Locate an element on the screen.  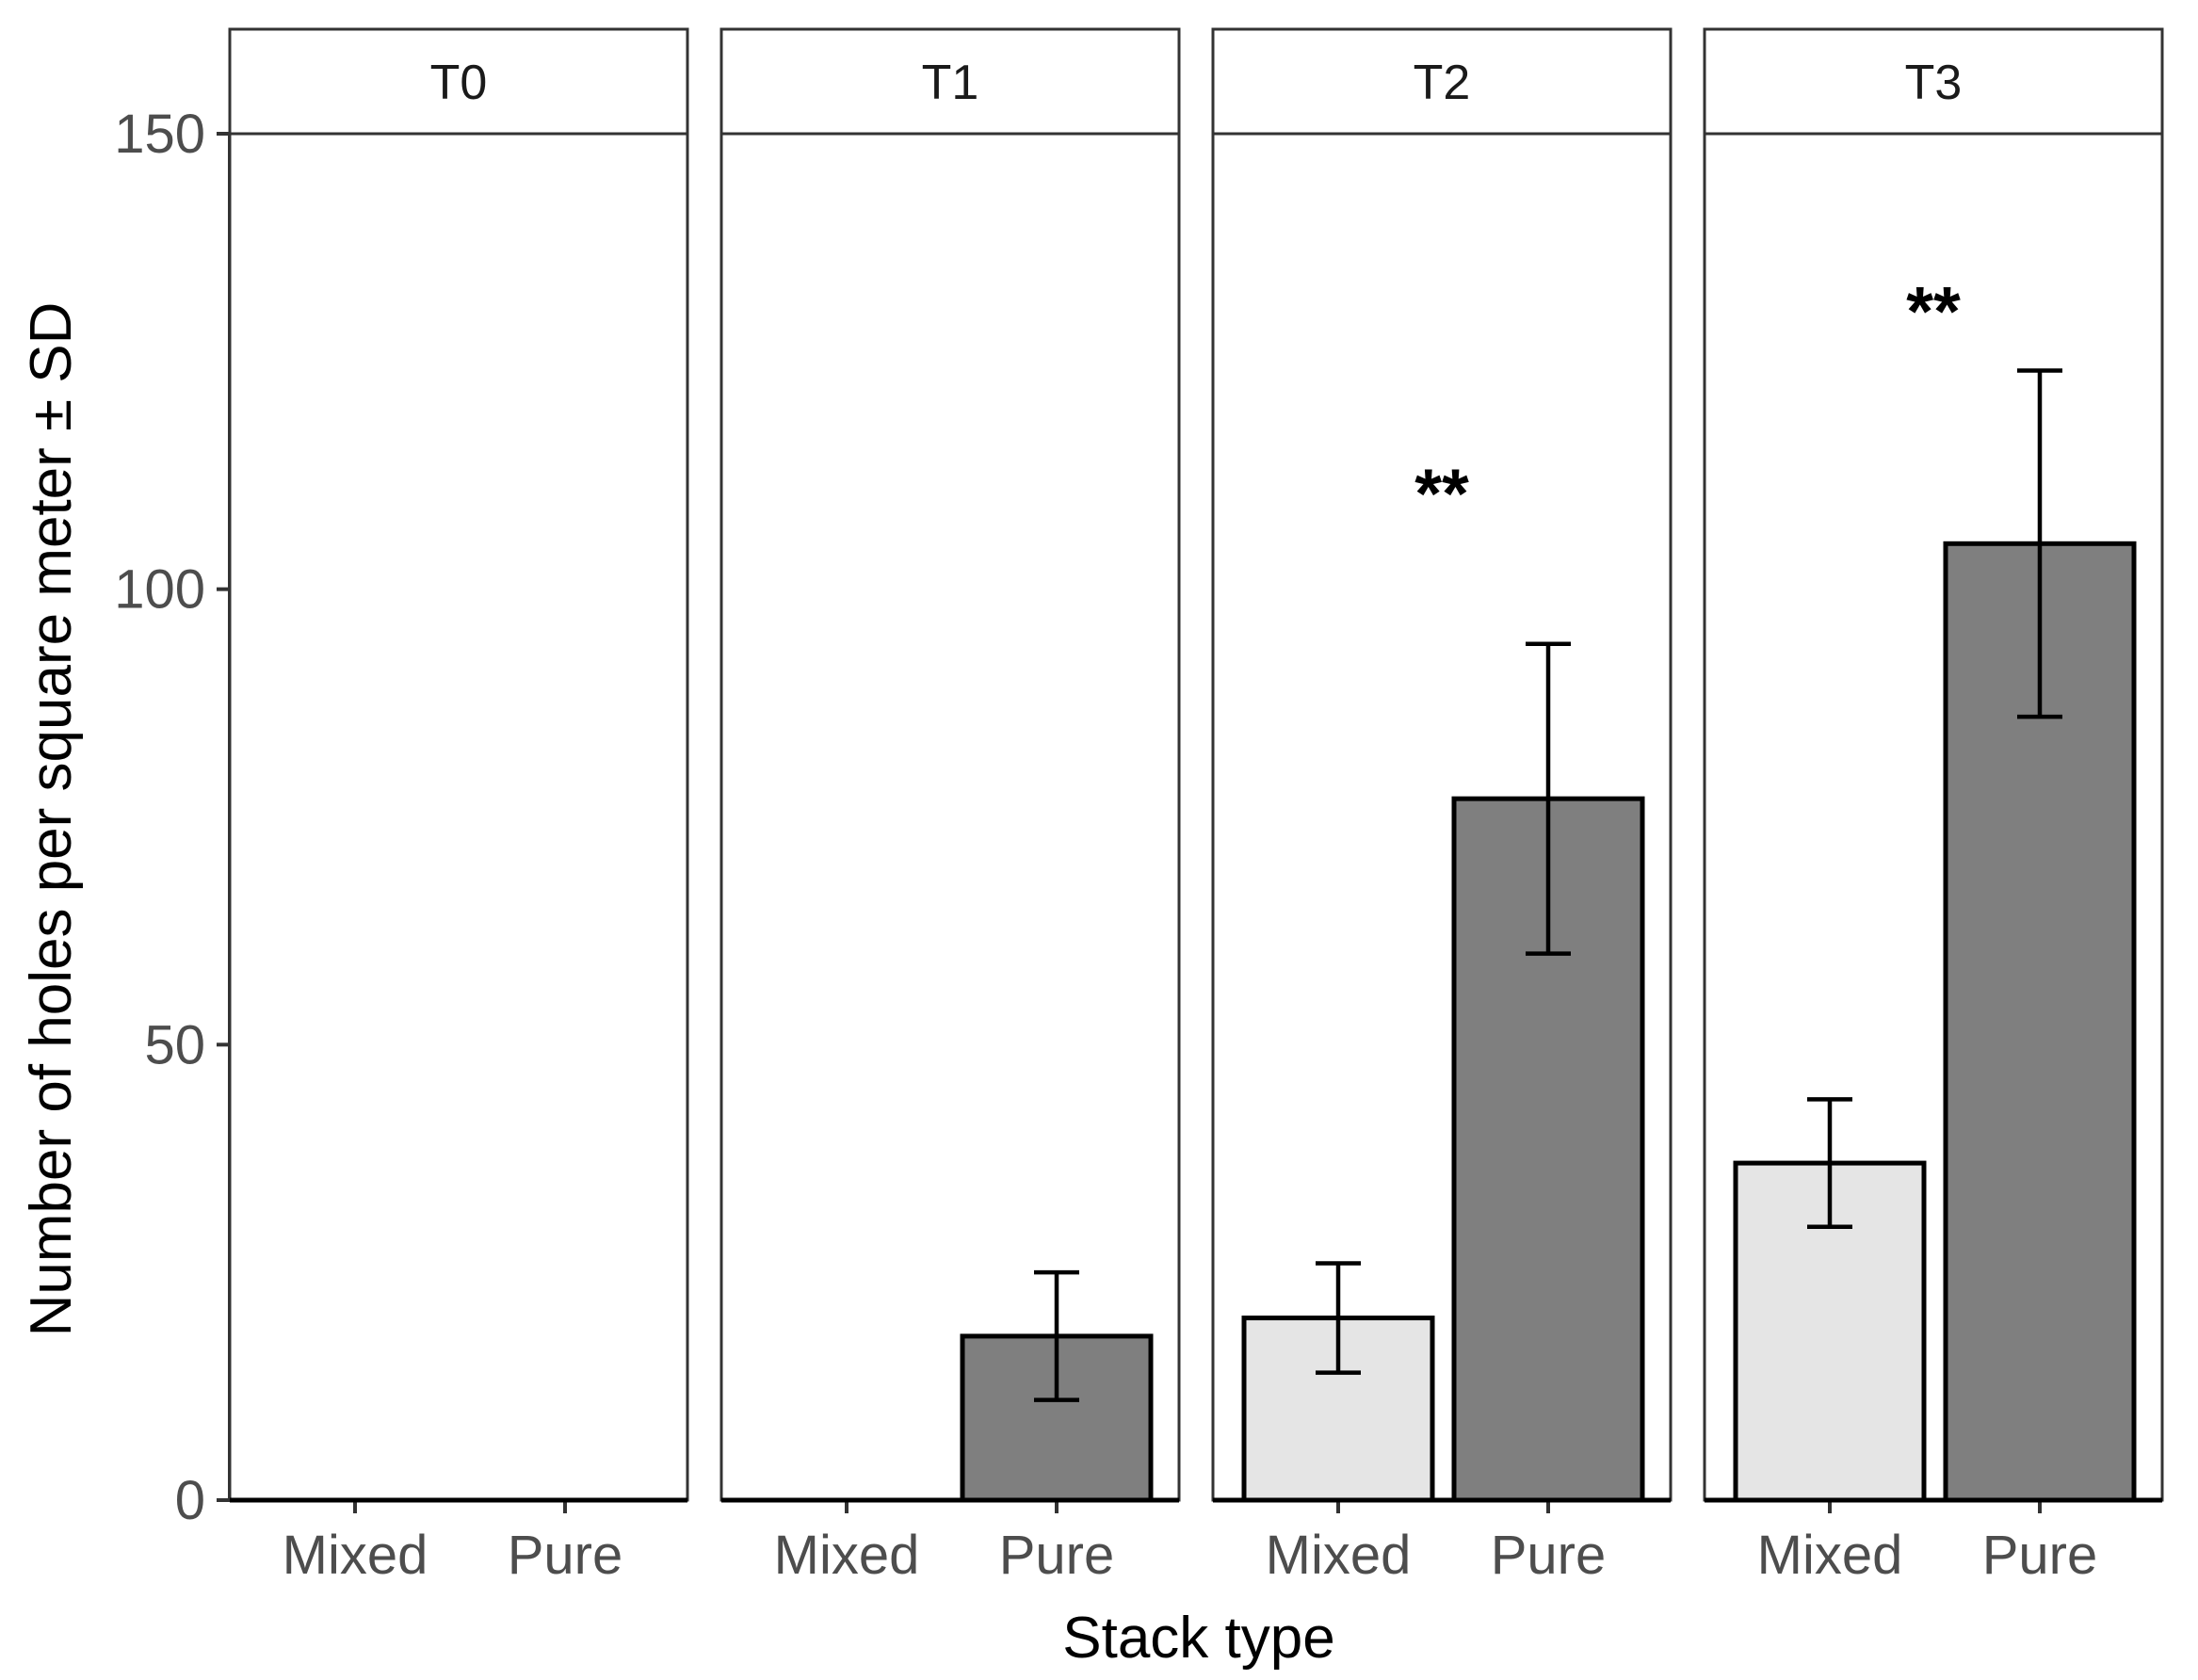
y-tick-label: 100 is located at coordinates (159, 590).